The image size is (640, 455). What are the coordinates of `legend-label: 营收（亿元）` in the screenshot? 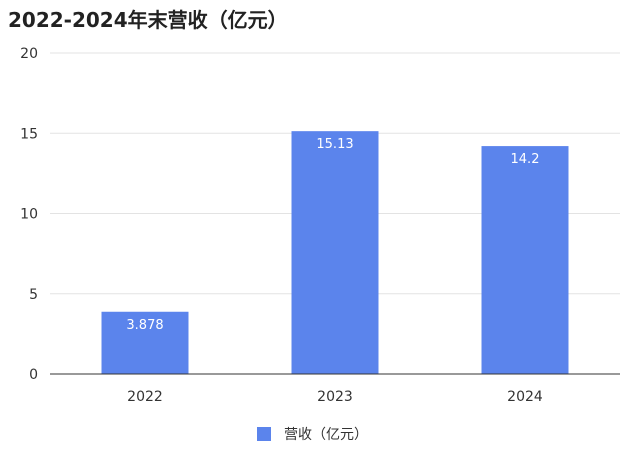 It's located at (326, 435).